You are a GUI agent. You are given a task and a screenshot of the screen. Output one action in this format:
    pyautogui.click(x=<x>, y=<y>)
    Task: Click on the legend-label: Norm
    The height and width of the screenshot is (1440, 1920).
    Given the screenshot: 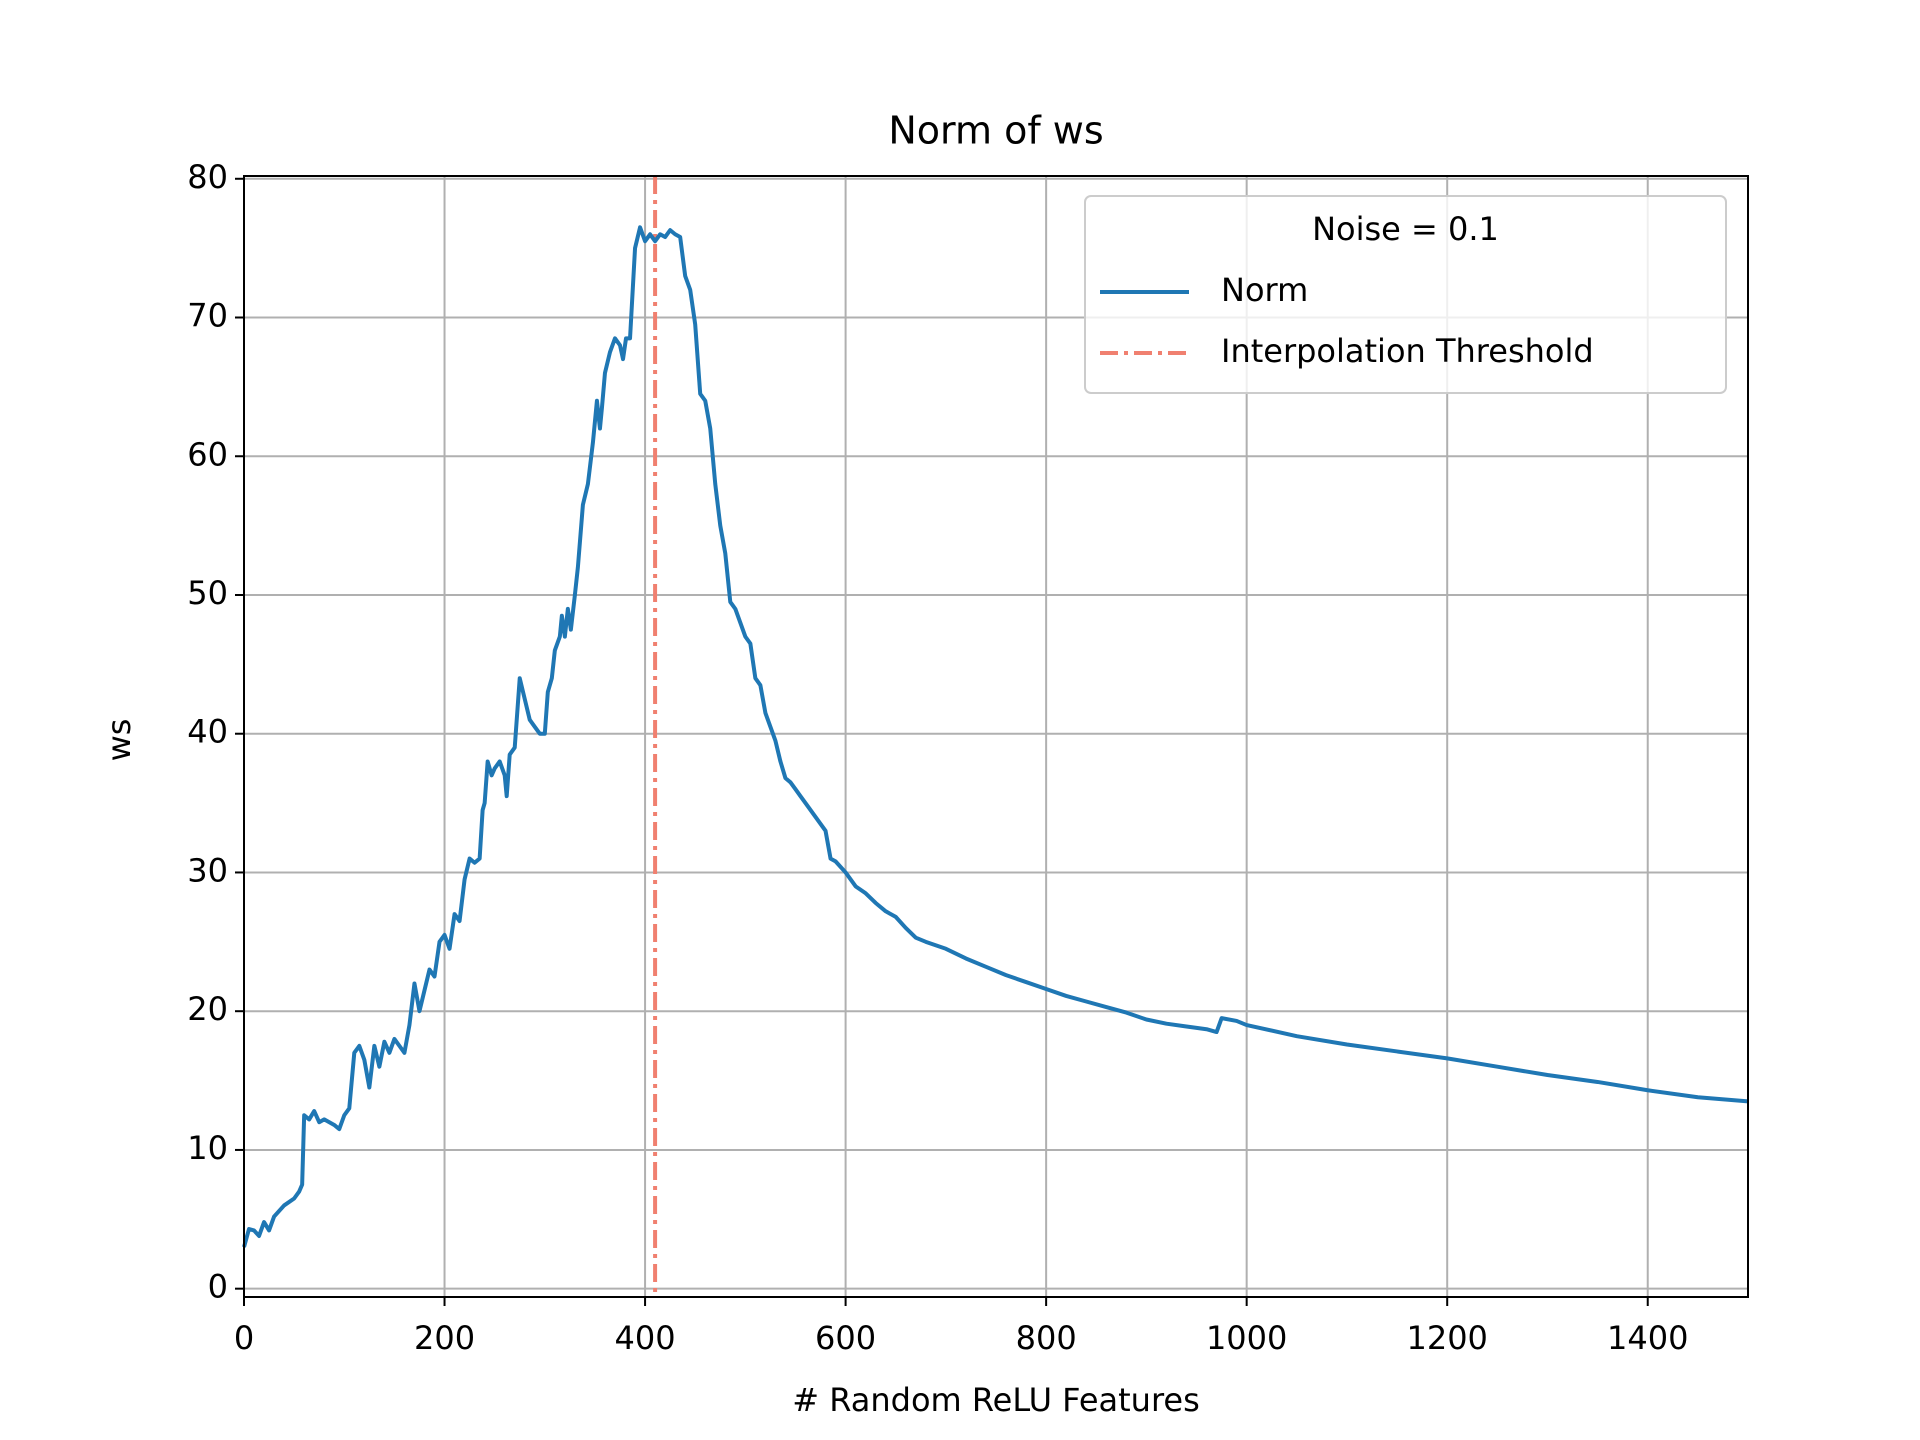 What is the action you would take?
    pyautogui.click(x=1264, y=290)
    